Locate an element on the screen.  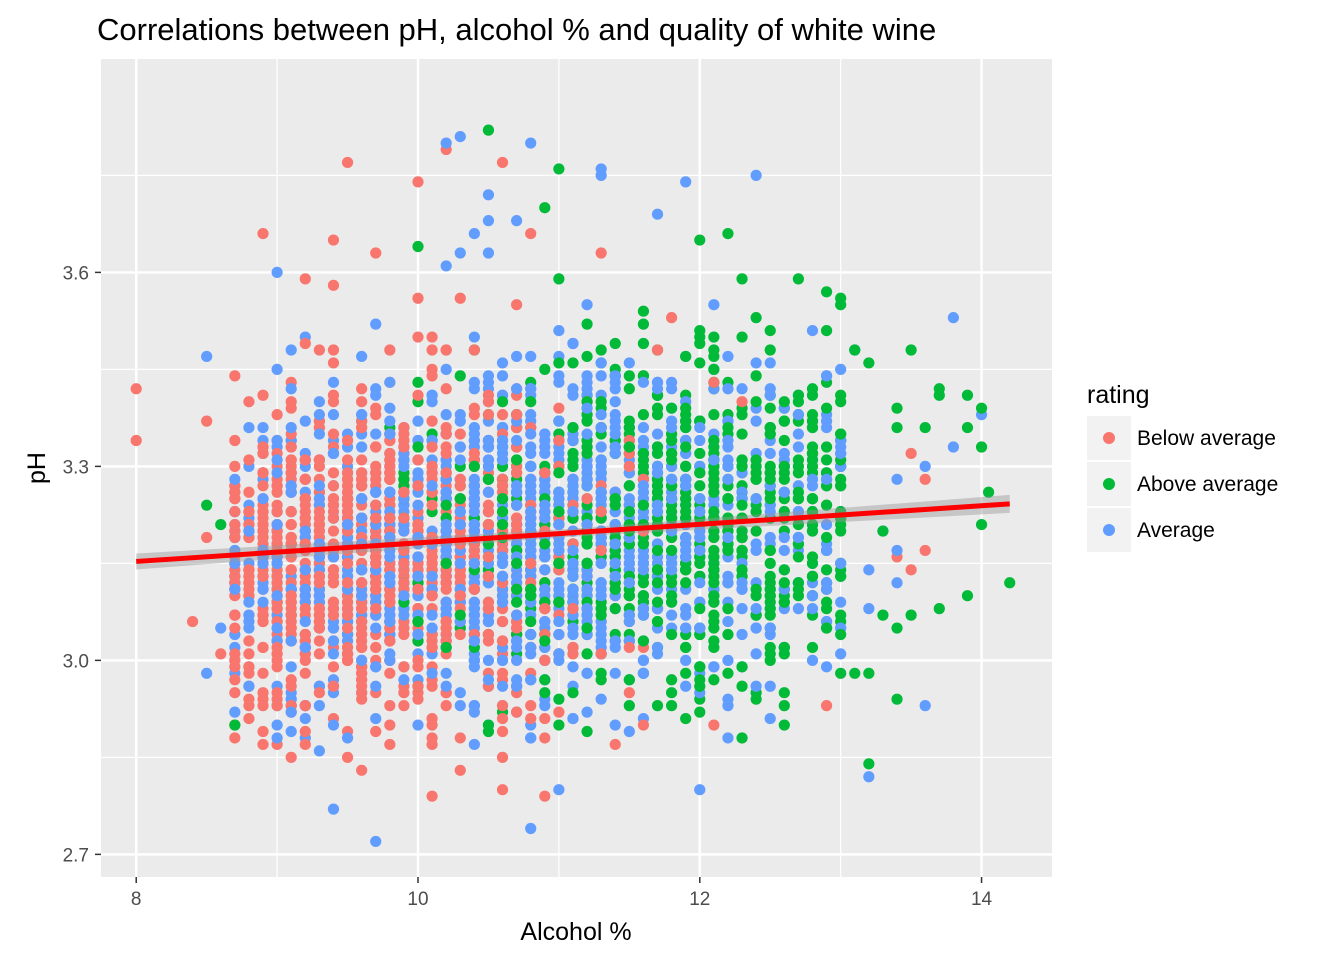
x-axis: 8 10 12 14 is located at coordinates (562, 893).